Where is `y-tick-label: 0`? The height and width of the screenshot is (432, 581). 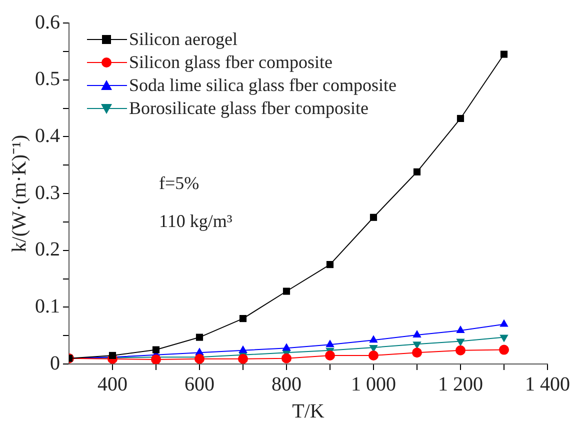 y-tick-label: 0 is located at coordinates (55, 363).